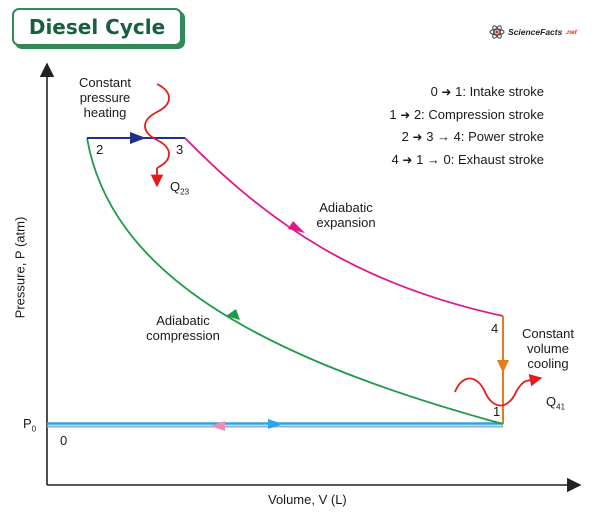  Describe the element at coordinates (433, 159) in the screenshot. I see `legend-to: 1 → 0` at that location.